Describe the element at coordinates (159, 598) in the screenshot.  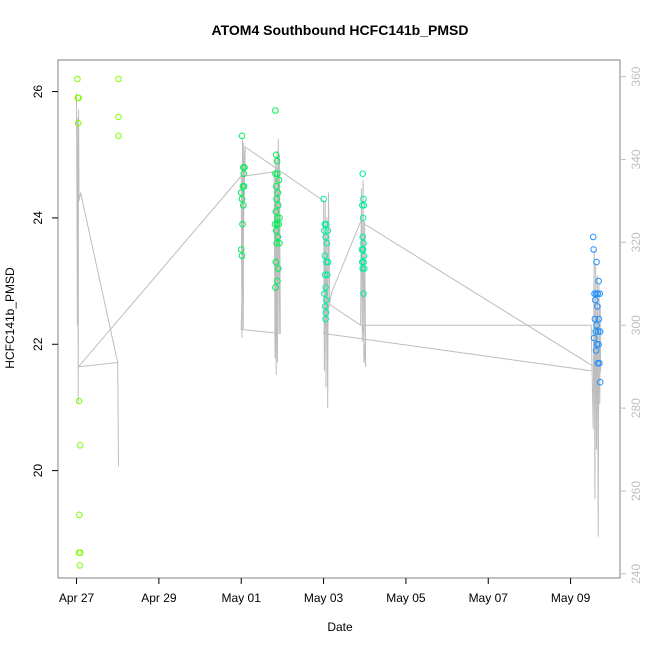
I see `x-tick-label: Apr 29` at that location.